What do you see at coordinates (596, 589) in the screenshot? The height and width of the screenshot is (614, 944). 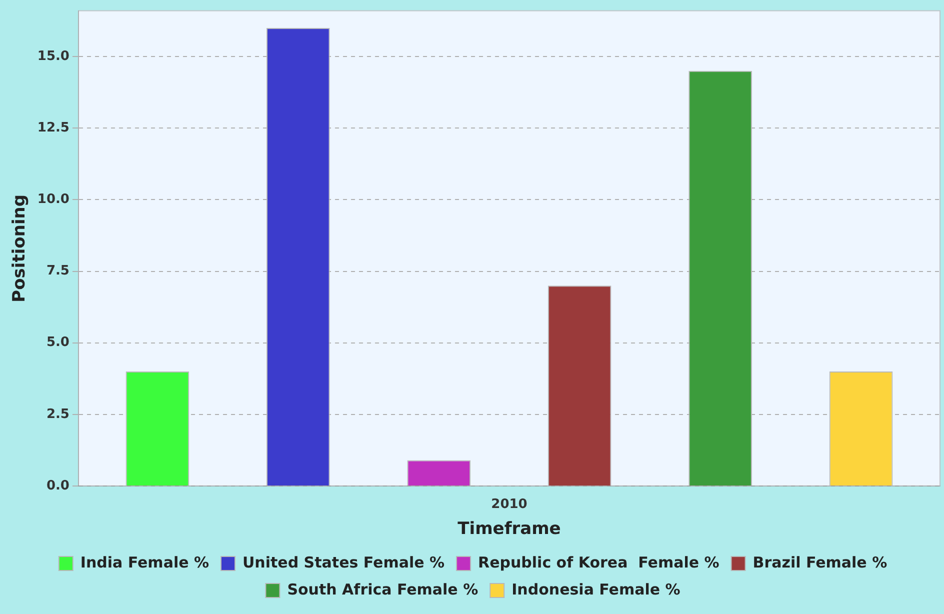 I see `legend-label: Indonesia Female %` at bounding box center [596, 589].